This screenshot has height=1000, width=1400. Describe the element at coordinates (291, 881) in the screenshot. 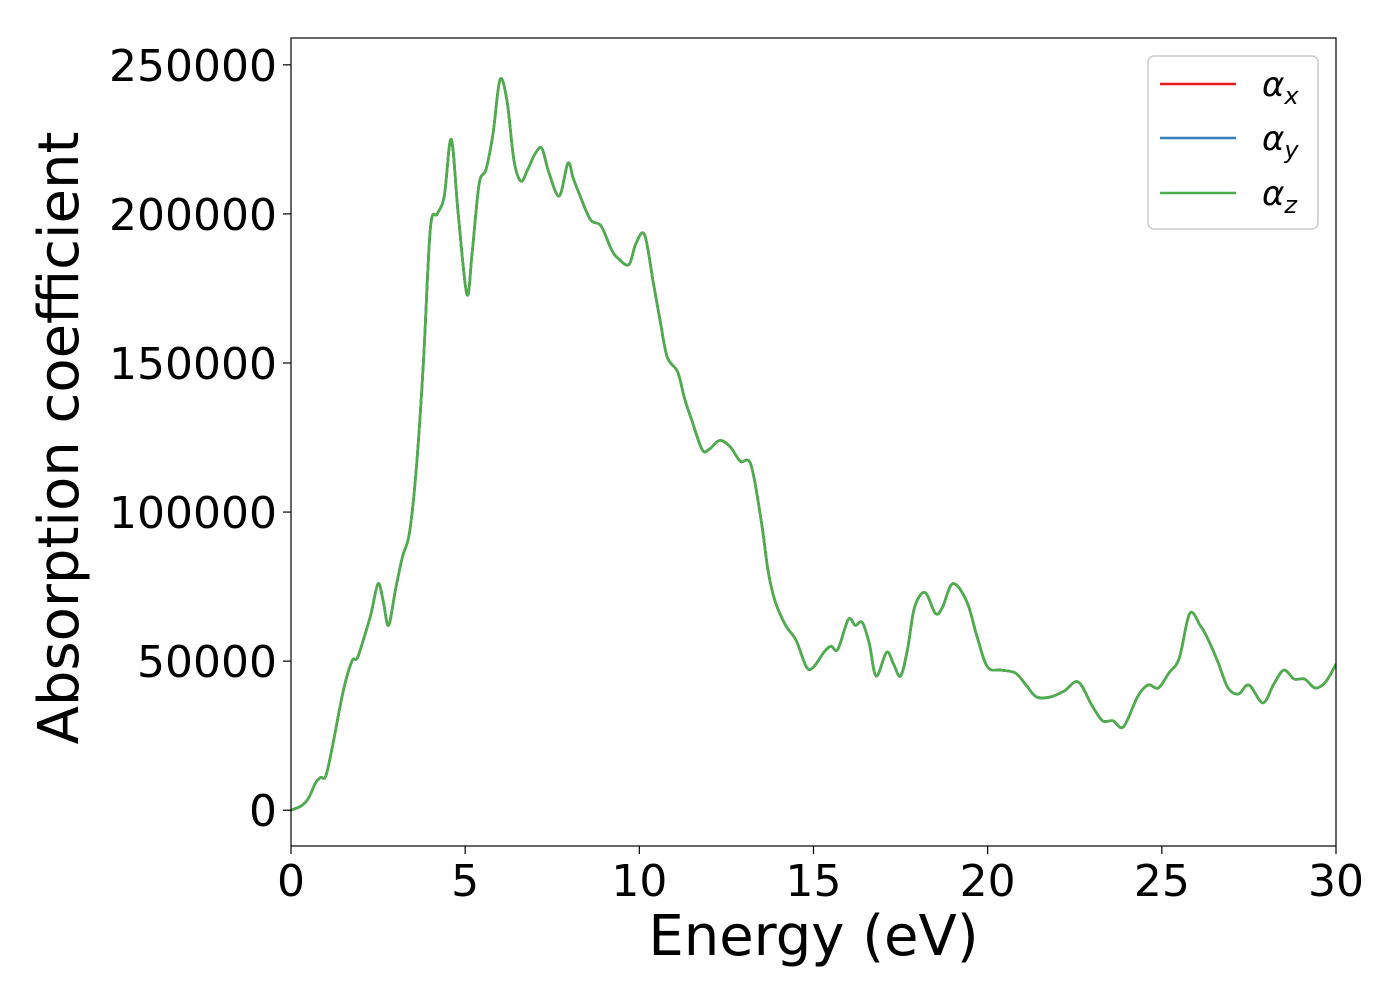

I see `x-tick-label: 0` at that location.